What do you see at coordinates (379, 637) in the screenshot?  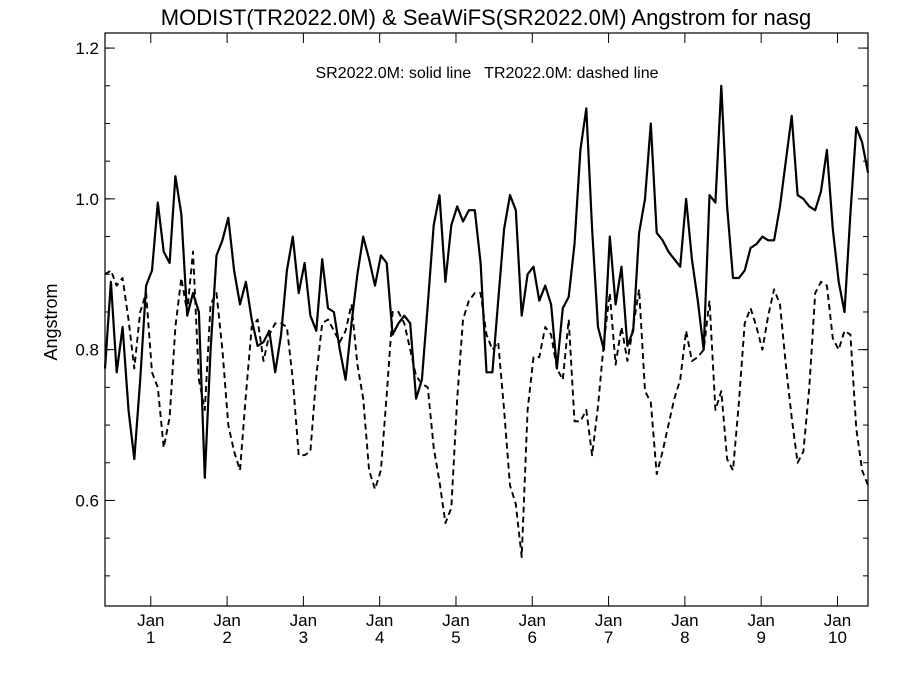 I see `x-tick-label-number: 4` at bounding box center [379, 637].